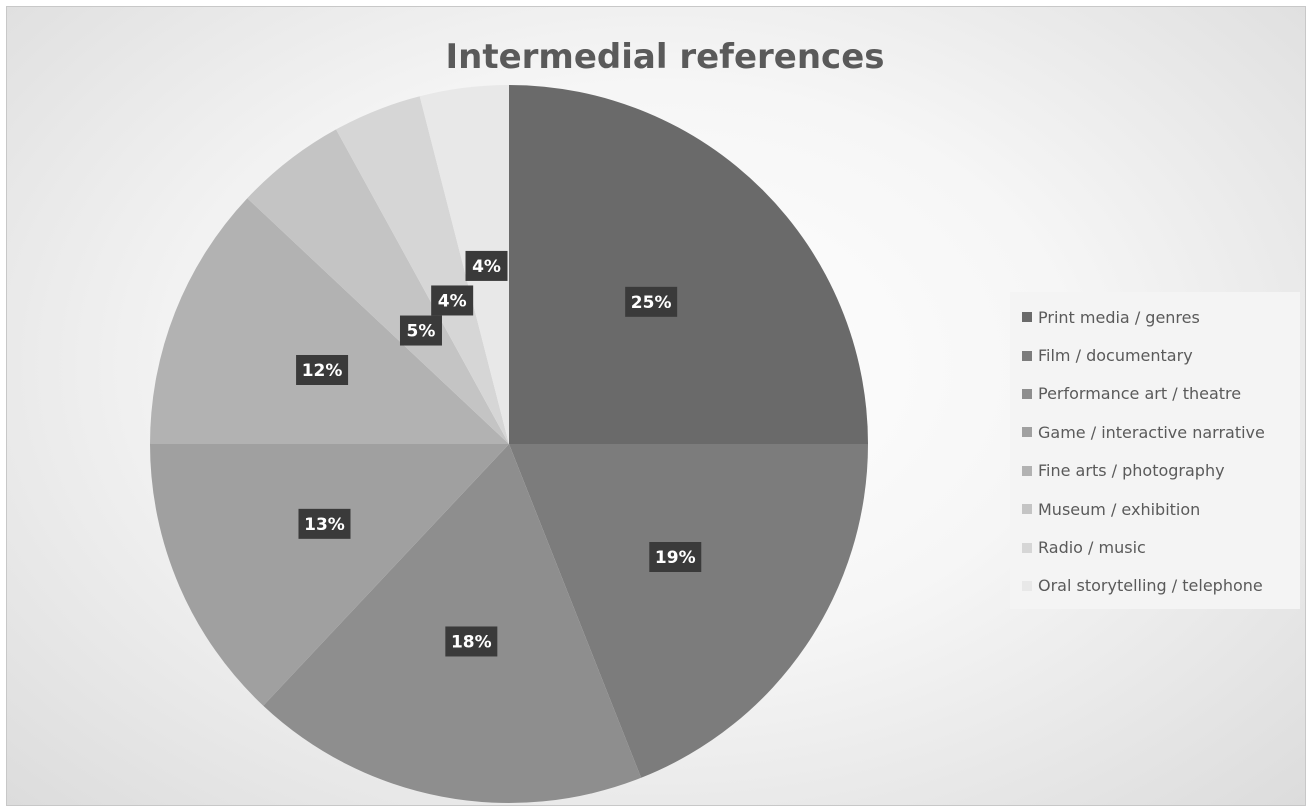 Image resolution: width=1308 pixels, height=808 pixels. I want to click on legend-label: Film / documentary, so click(1115, 356).